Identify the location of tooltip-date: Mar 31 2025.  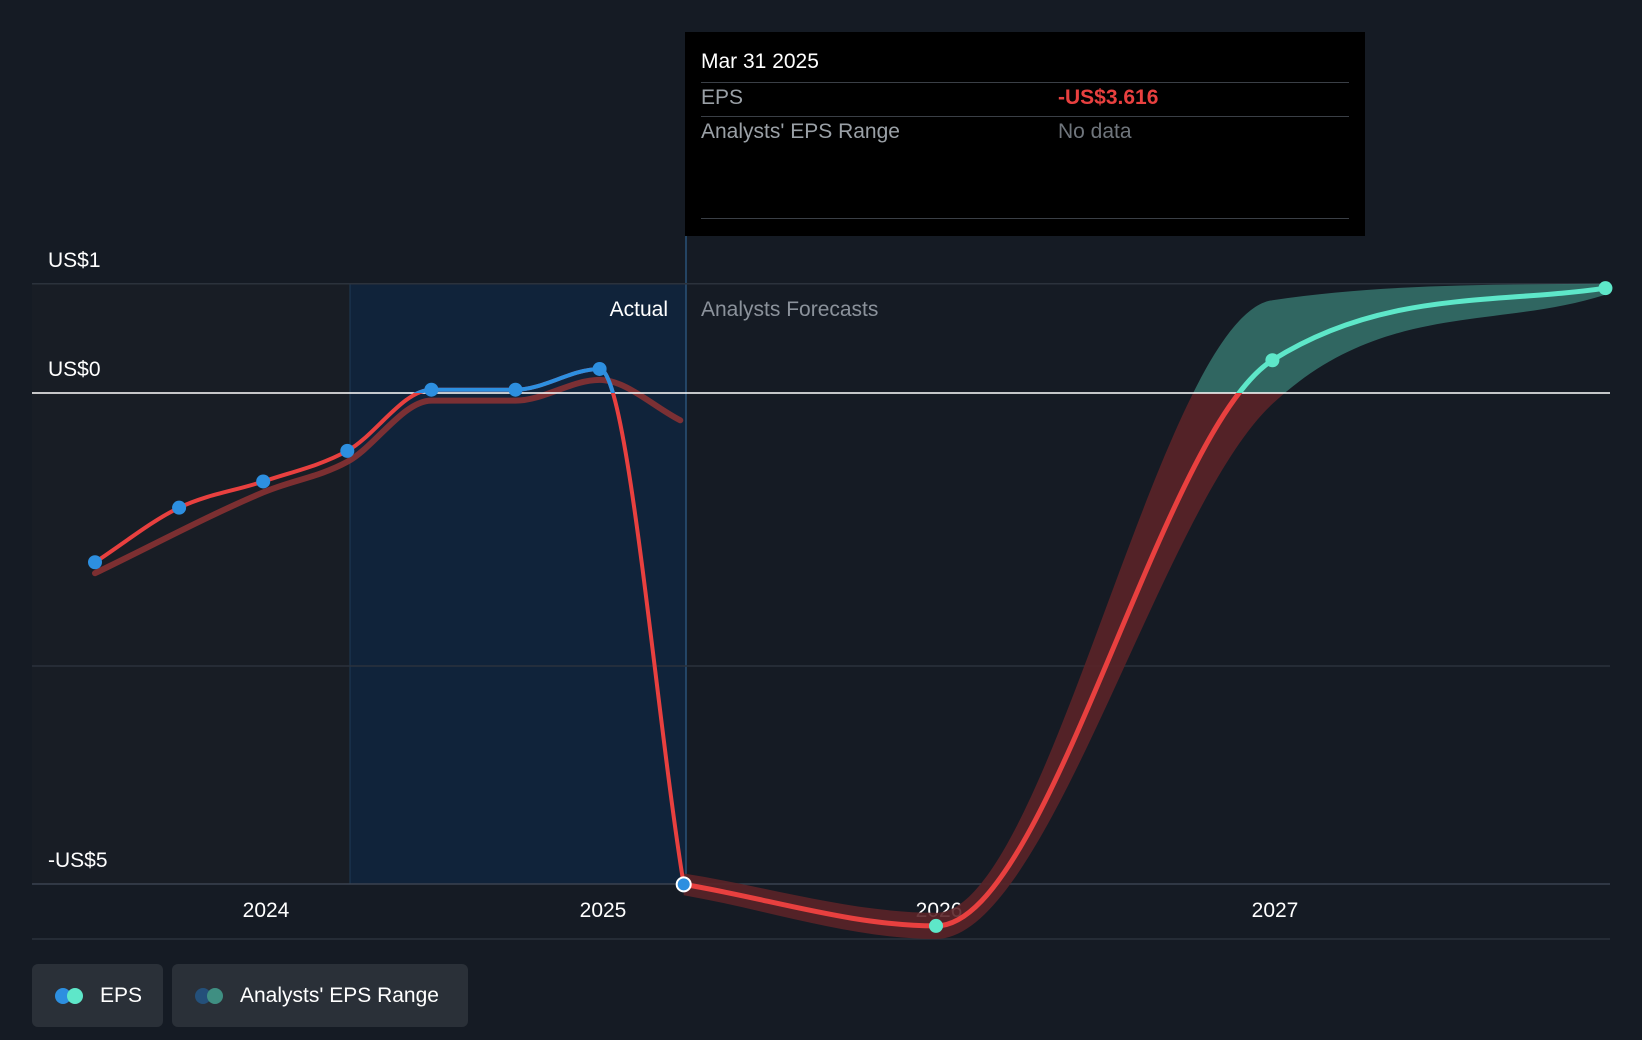
(760, 61).